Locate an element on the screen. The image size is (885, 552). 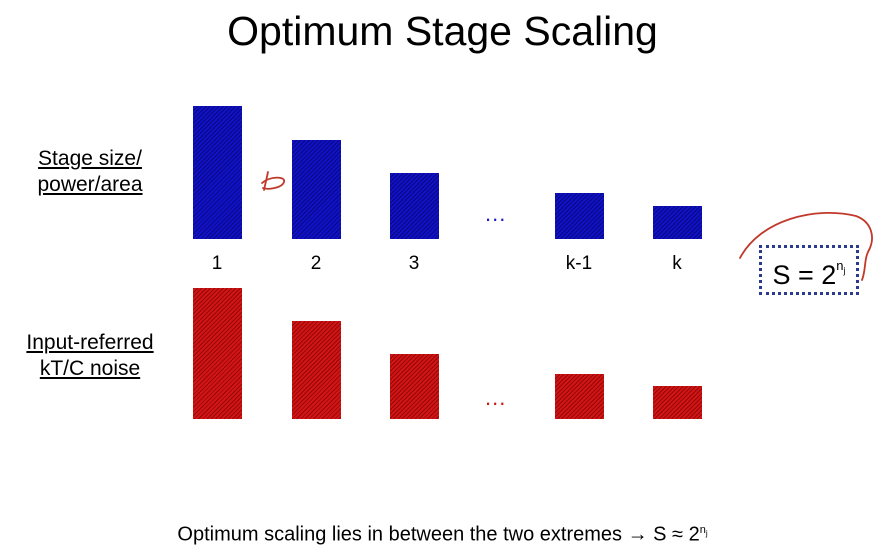
conclusion-exponent: nj is located at coordinates (703, 531).